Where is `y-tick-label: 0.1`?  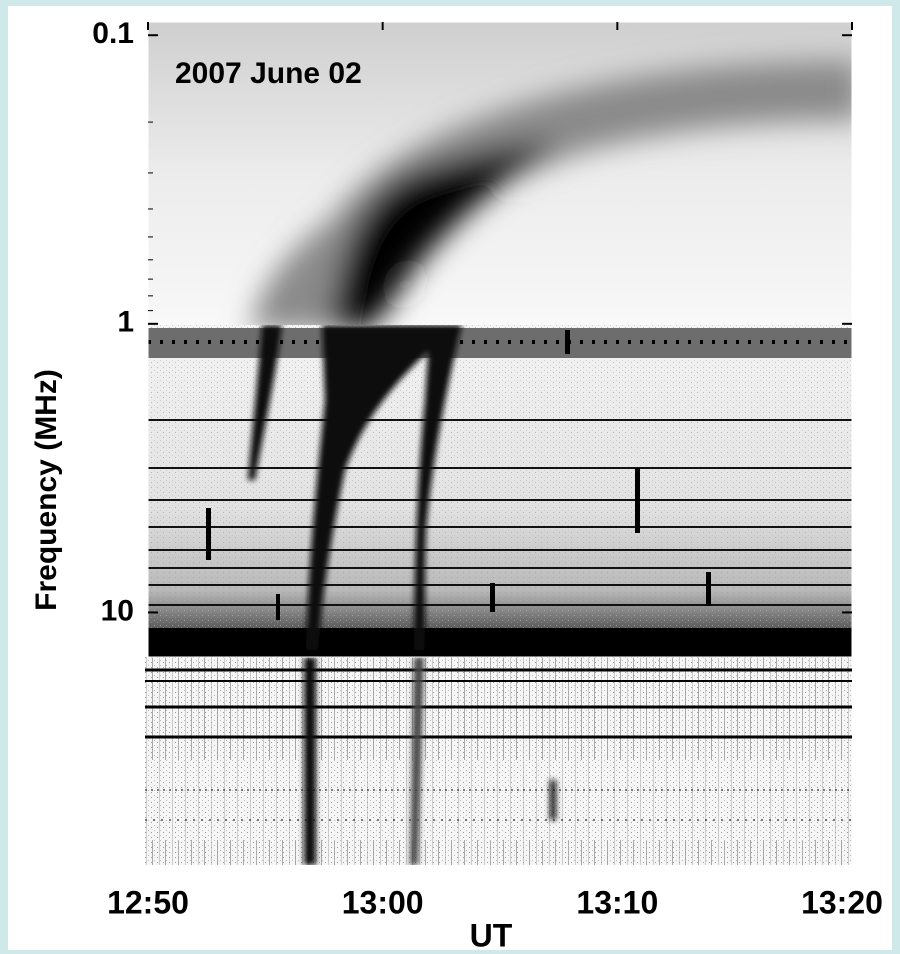
y-tick-label: 0.1 is located at coordinates (113, 33).